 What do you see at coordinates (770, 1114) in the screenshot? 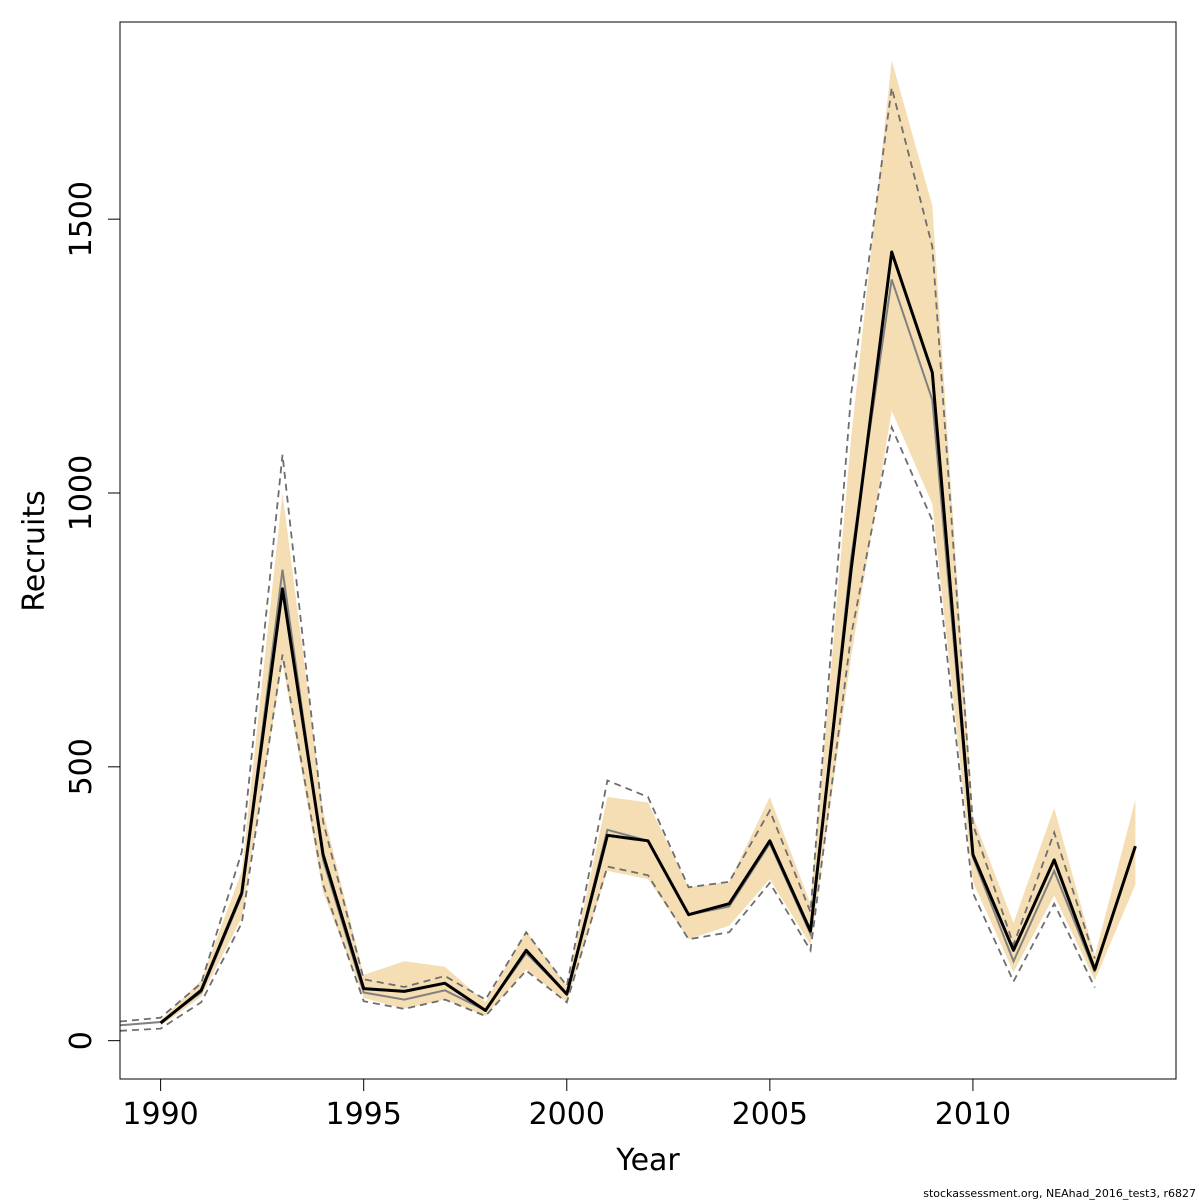
I see `x-tick-label: 2005` at bounding box center [770, 1114].